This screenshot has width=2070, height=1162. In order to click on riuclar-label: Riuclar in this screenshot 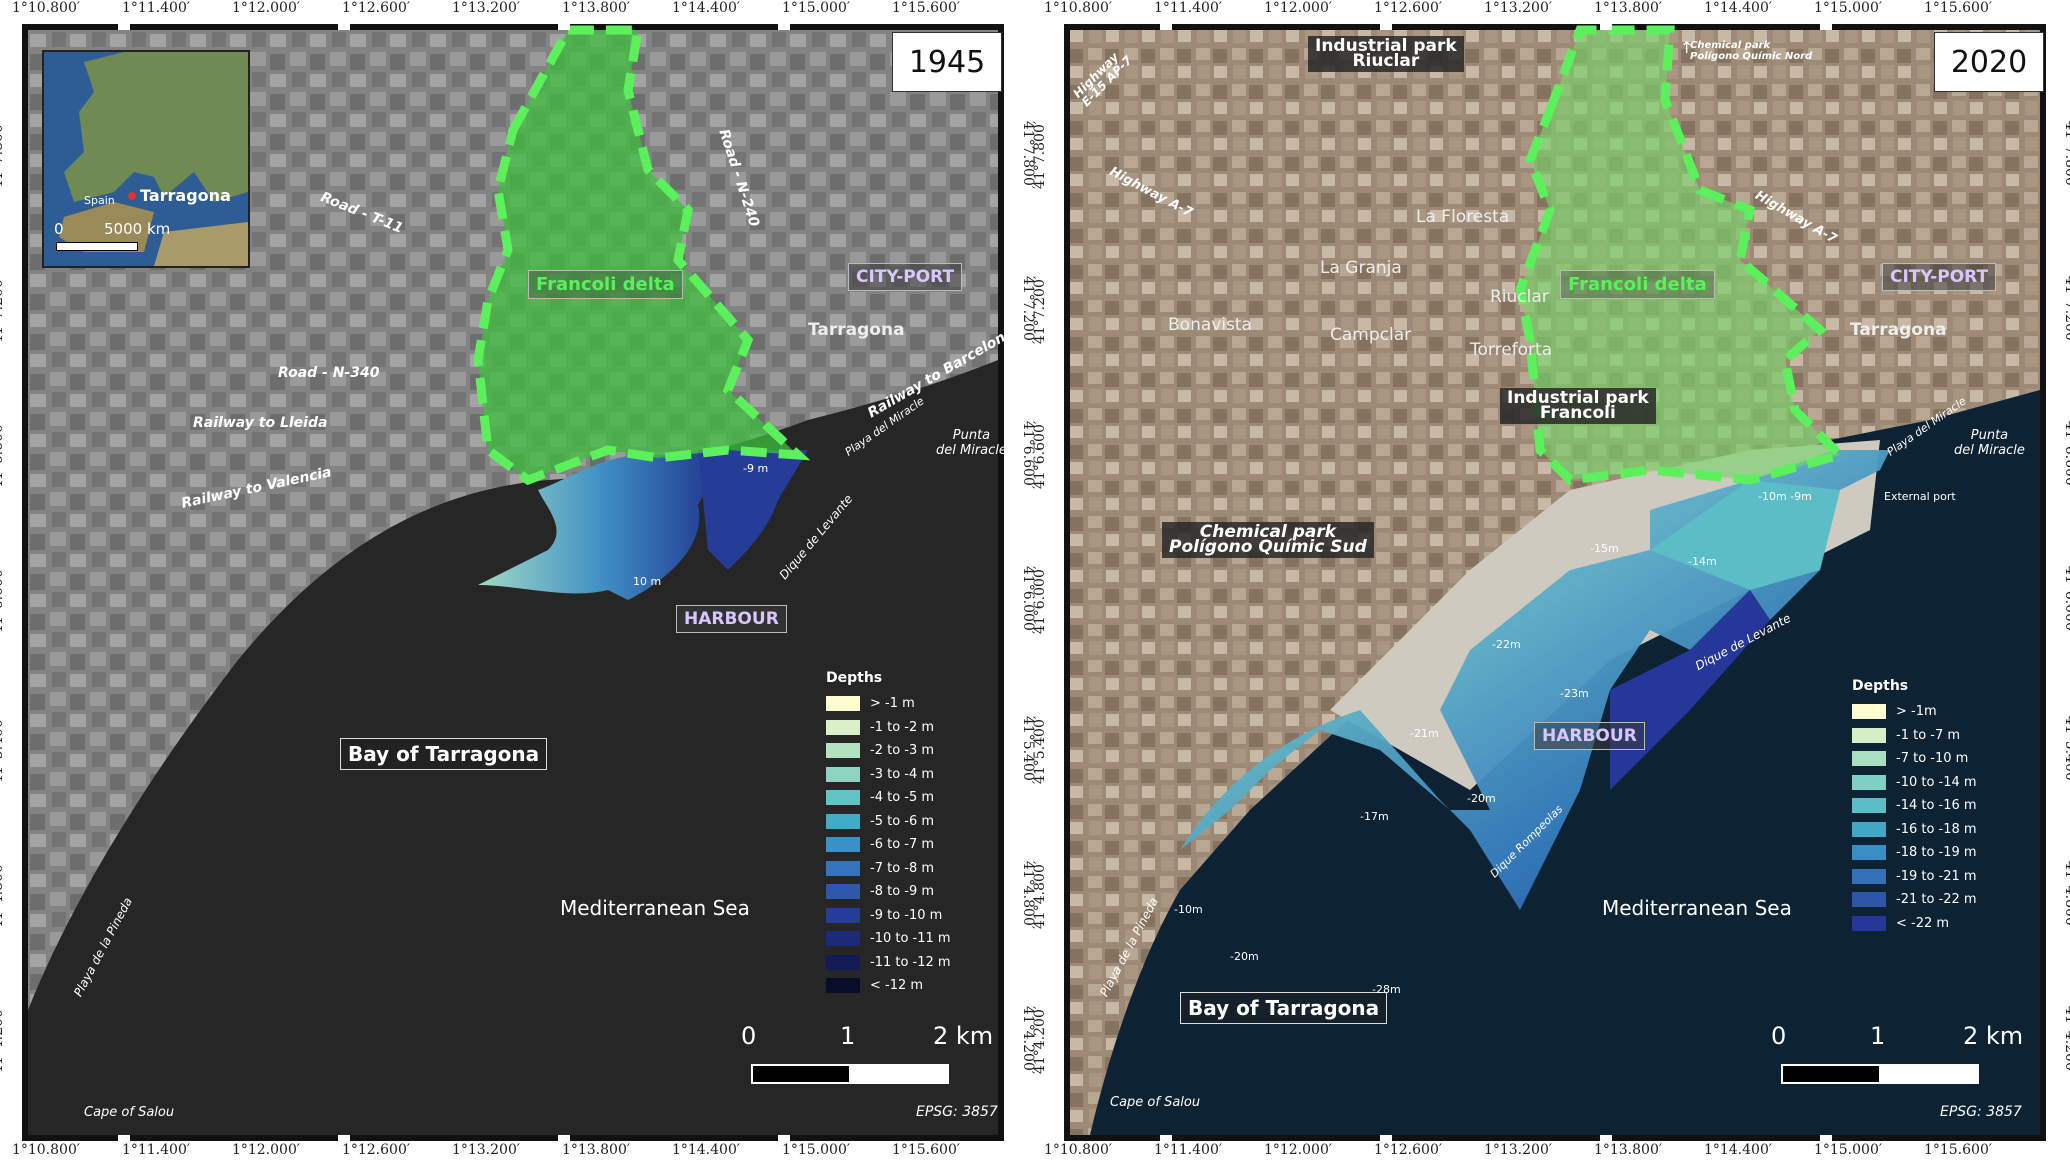, I will do `click(1519, 297)`.